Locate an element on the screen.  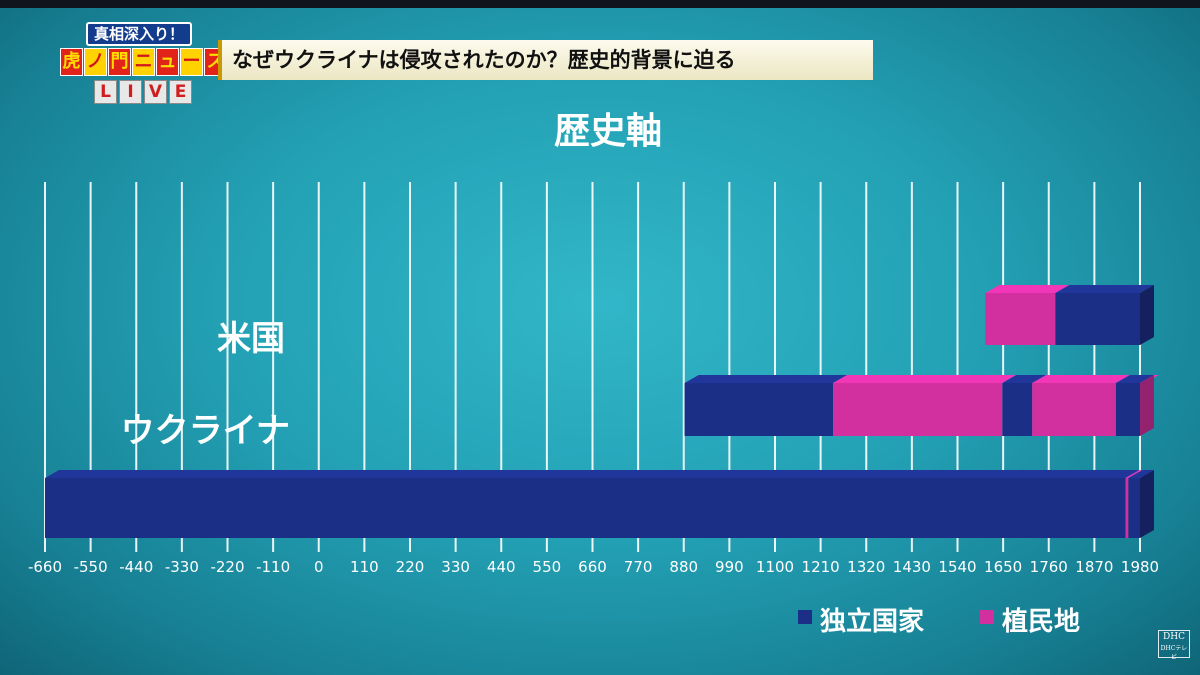
broadcaster-logo-main: DHC is located at coordinates (1174, 637).